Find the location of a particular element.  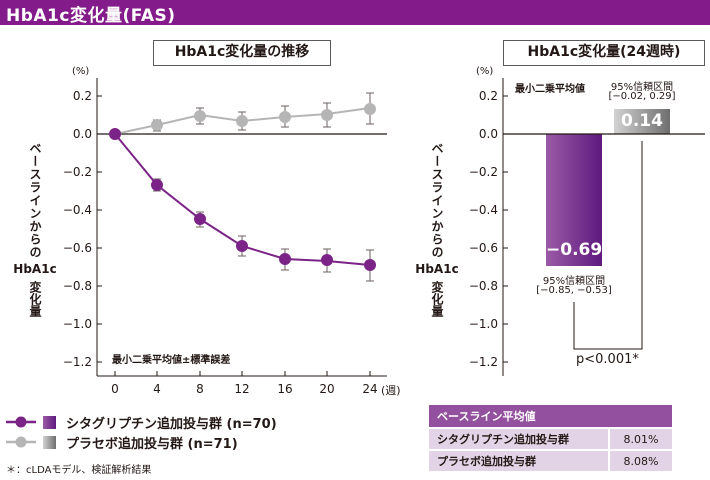

gray-line-marker-icon is located at coordinates (31, 442).